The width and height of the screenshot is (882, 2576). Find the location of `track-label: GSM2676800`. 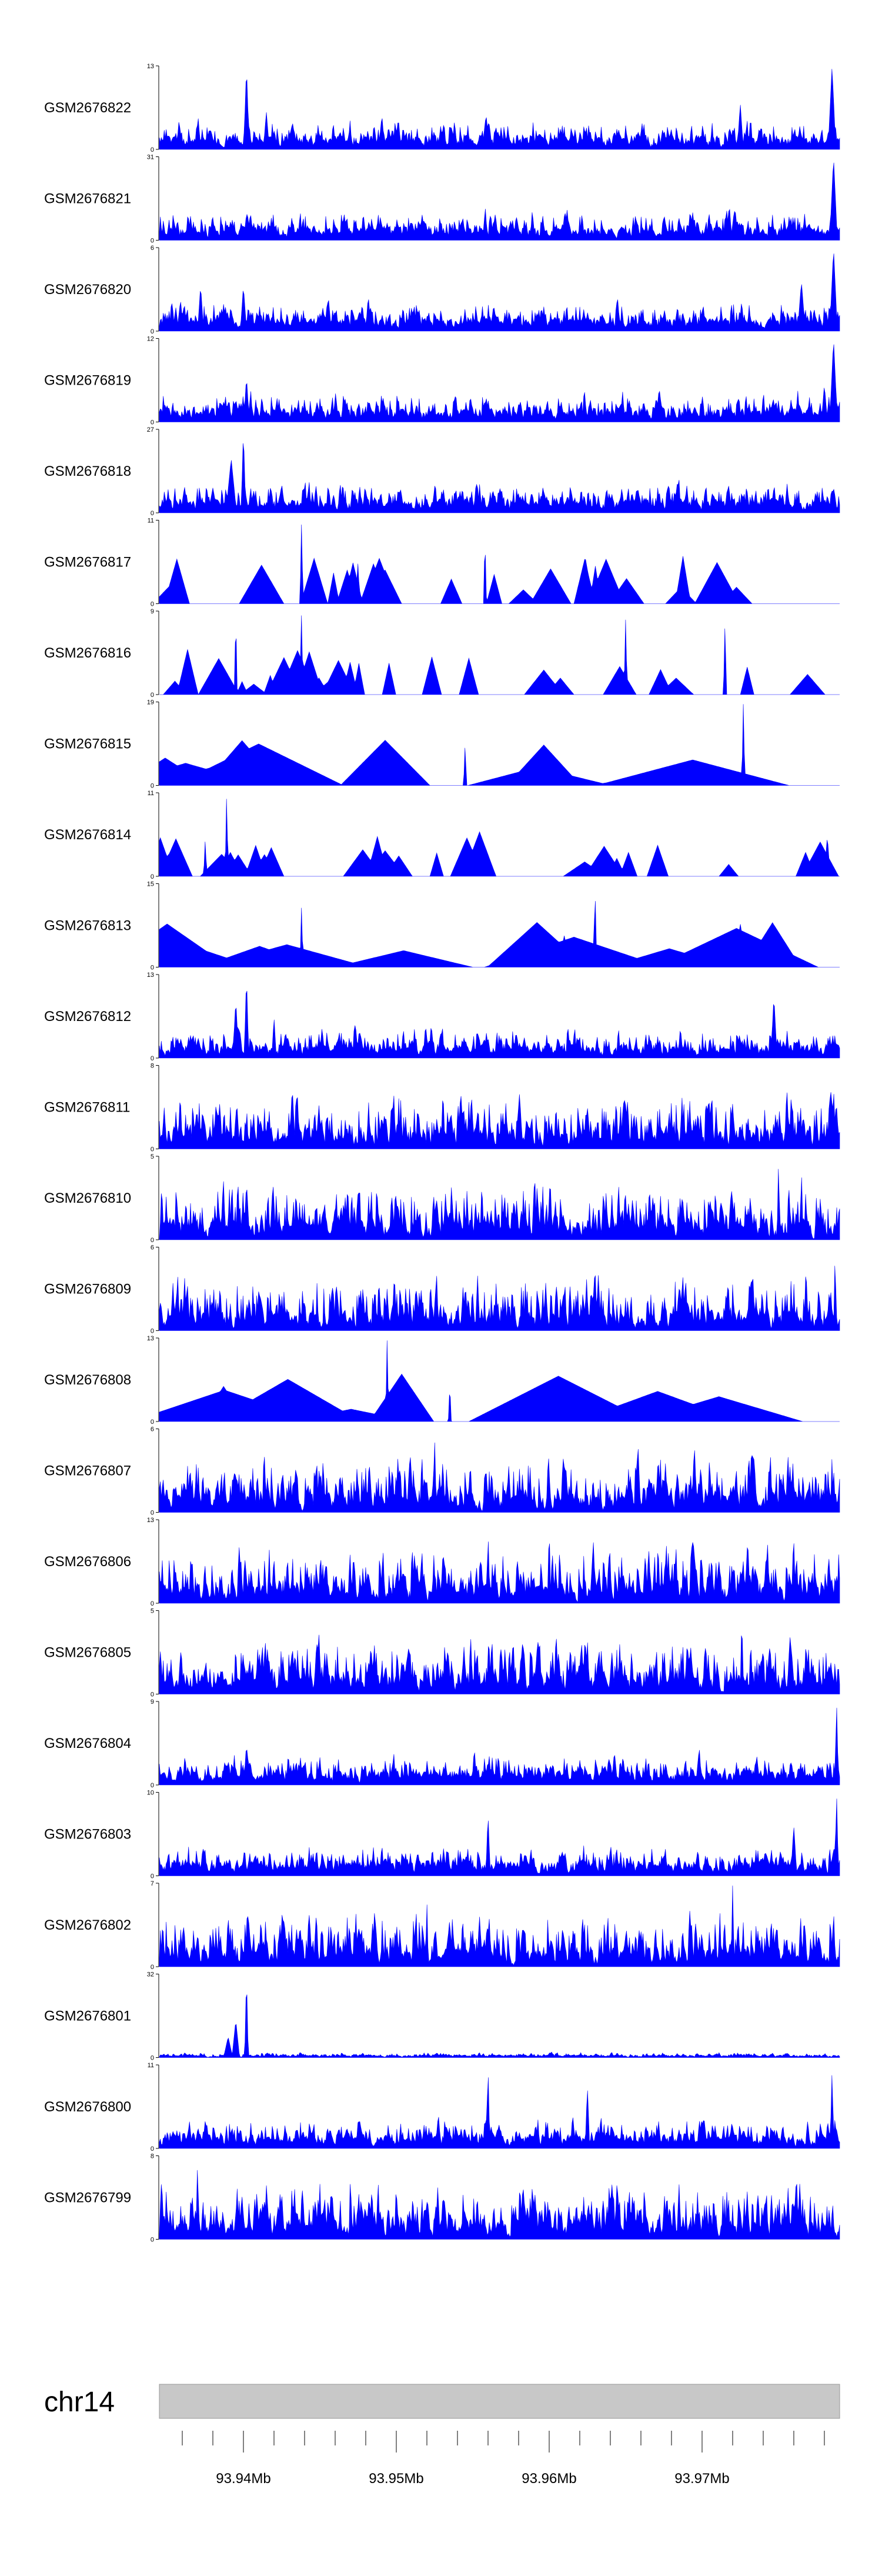

track-label: GSM2676800 is located at coordinates (87, 2107).